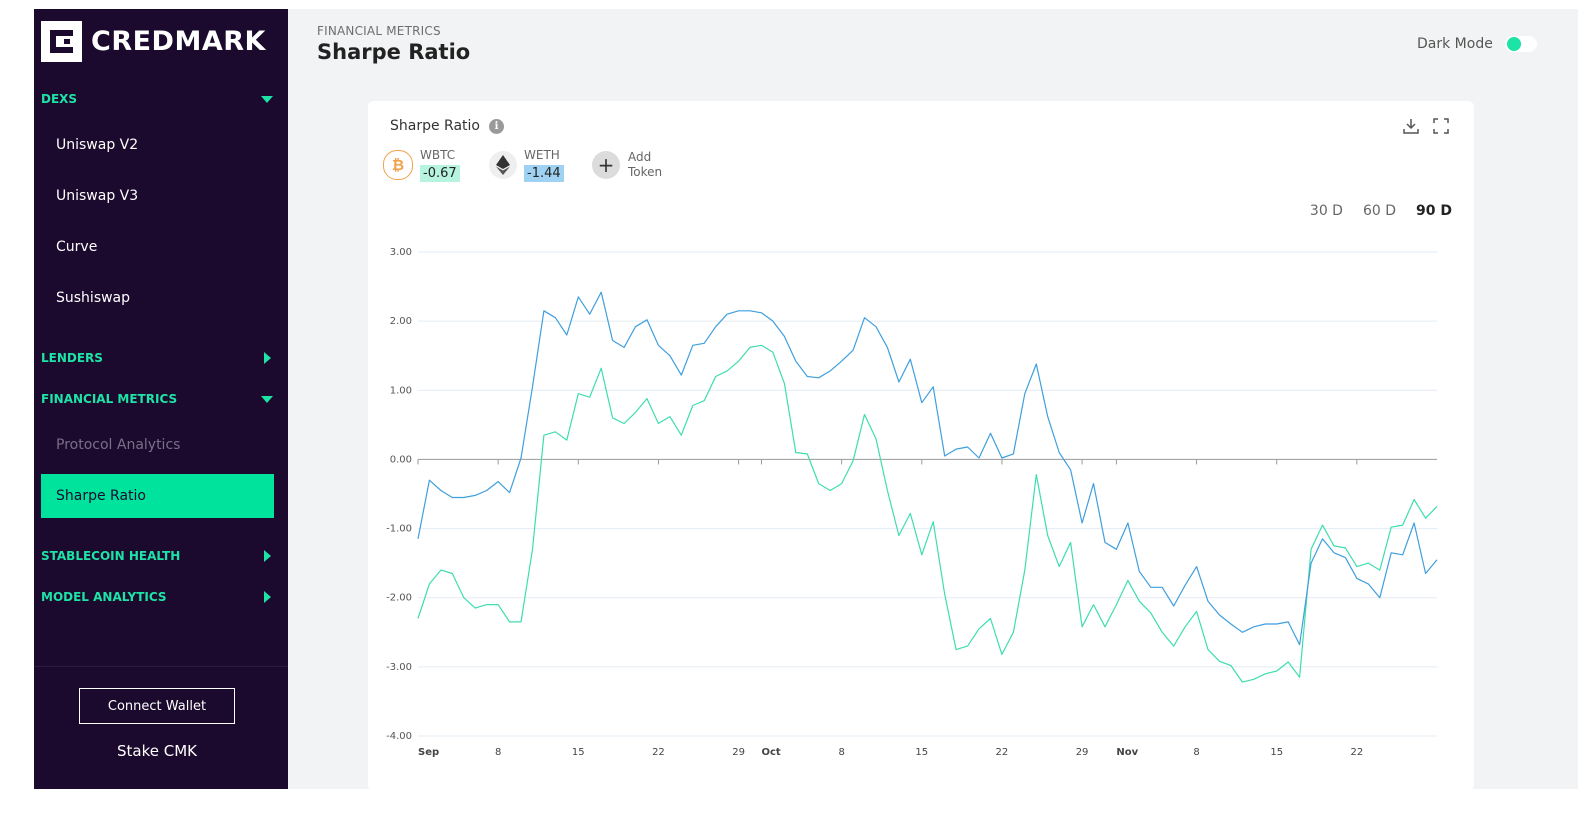 This screenshot has width=1594, height=818. Describe the element at coordinates (503, 165) in the screenshot. I see `ethereum-icon` at that location.